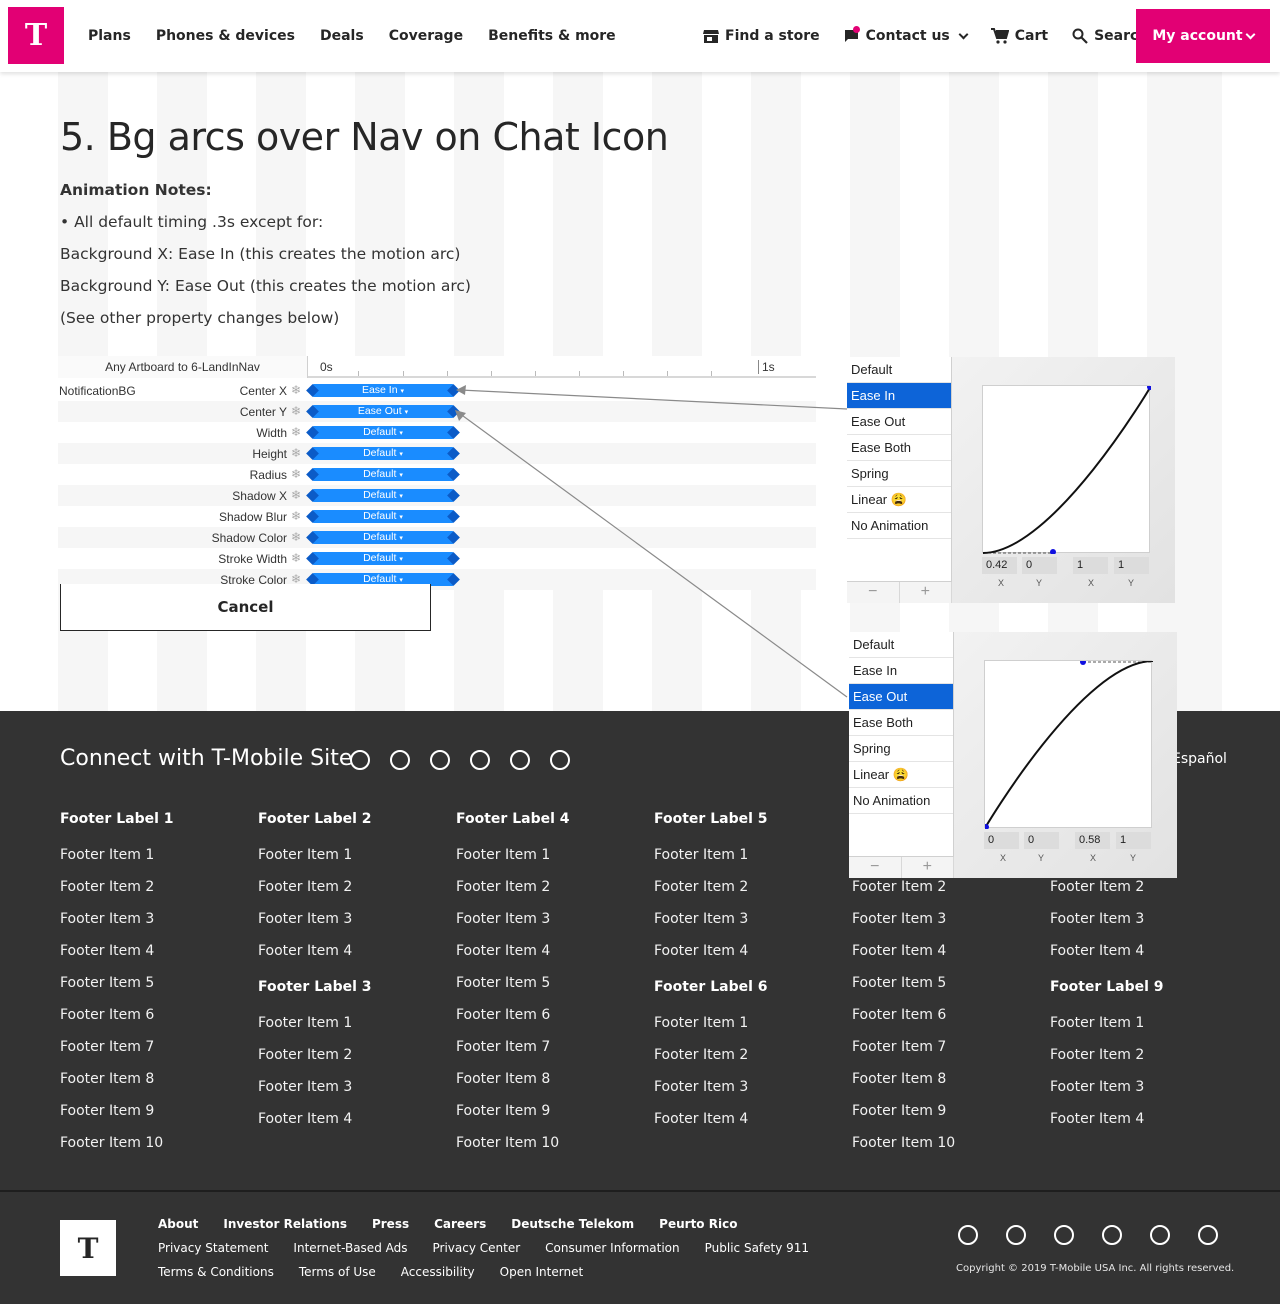  What do you see at coordinates (899, 474) in the screenshot?
I see `easing-option-spring: Spring` at bounding box center [899, 474].